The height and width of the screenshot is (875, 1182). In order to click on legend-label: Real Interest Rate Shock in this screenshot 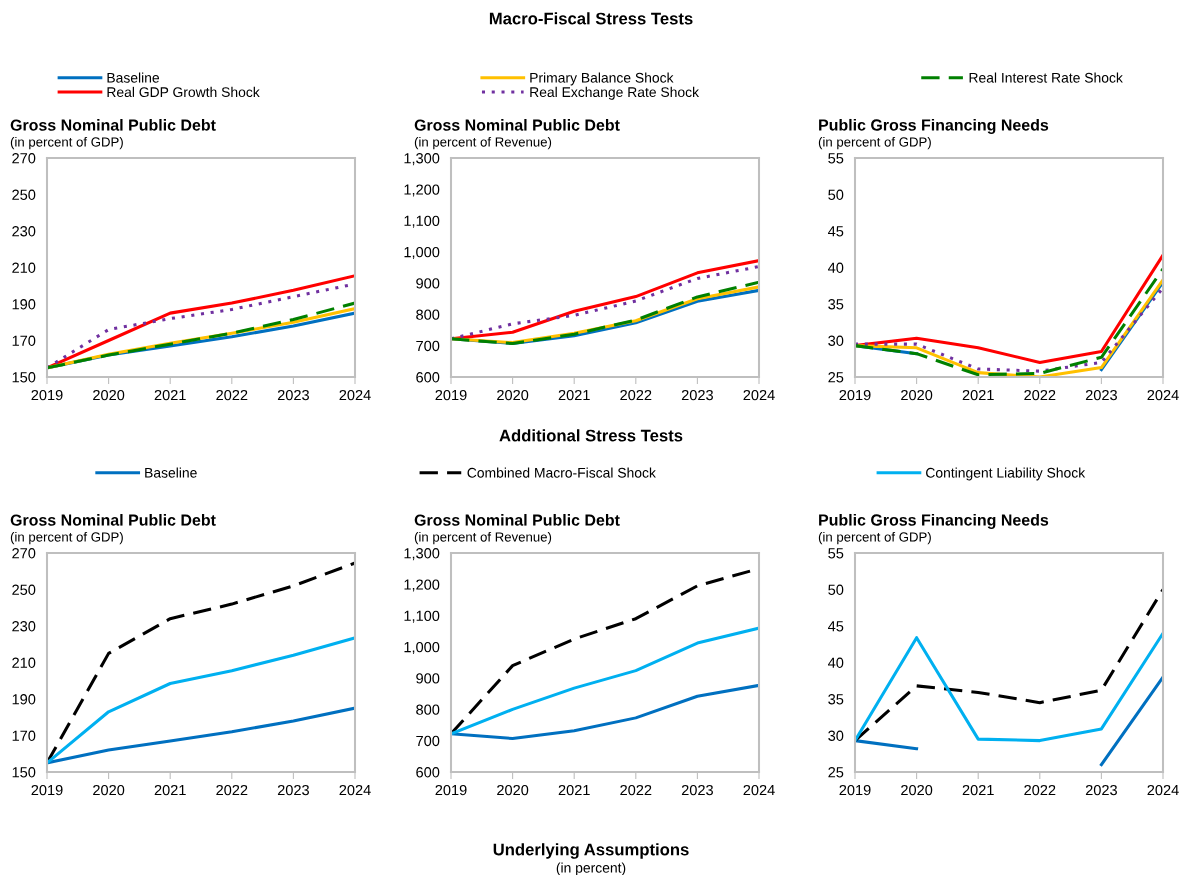, I will do `click(1046, 77)`.